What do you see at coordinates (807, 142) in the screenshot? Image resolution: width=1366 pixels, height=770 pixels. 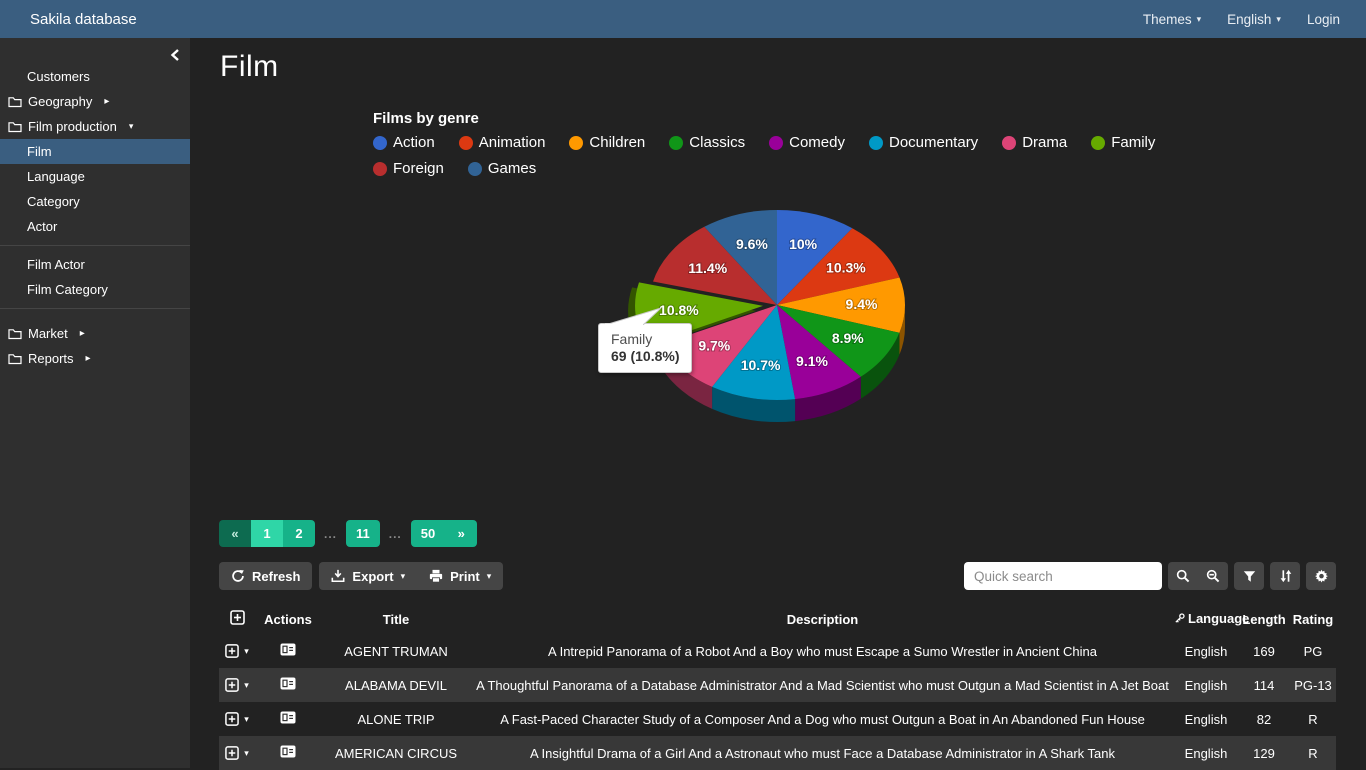 I see `legend-item-comedy: Comedy` at bounding box center [807, 142].